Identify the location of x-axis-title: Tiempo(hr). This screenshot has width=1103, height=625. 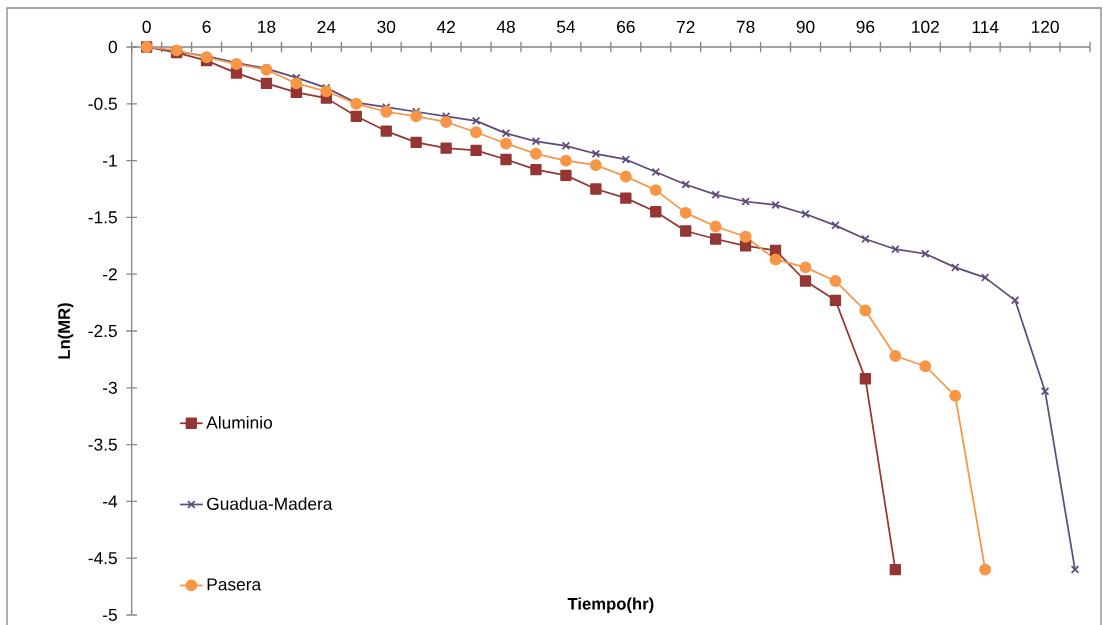
(610, 605).